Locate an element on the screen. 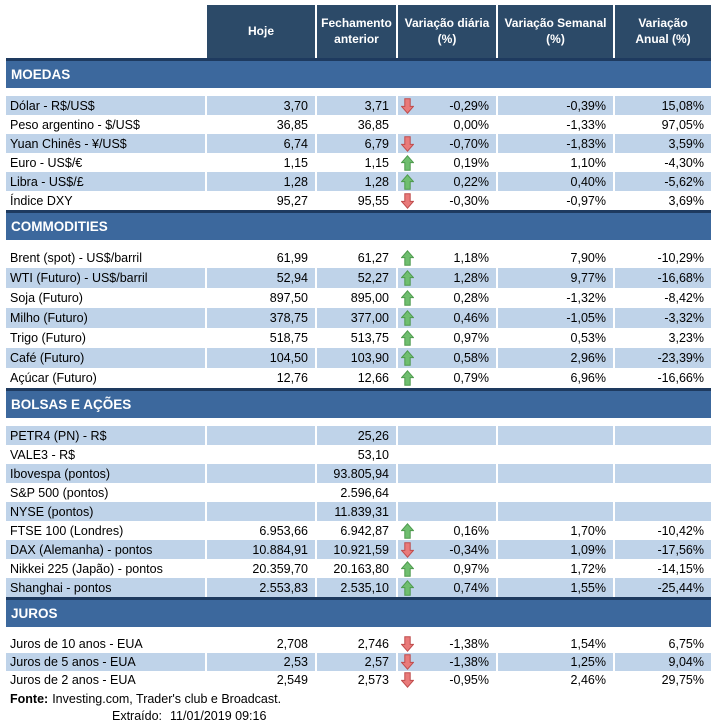 Image resolution: width=717 pixels, height=727 pixels. table-row: S&P 500 (pontos) 2.596,64 is located at coordinates (358, 492).